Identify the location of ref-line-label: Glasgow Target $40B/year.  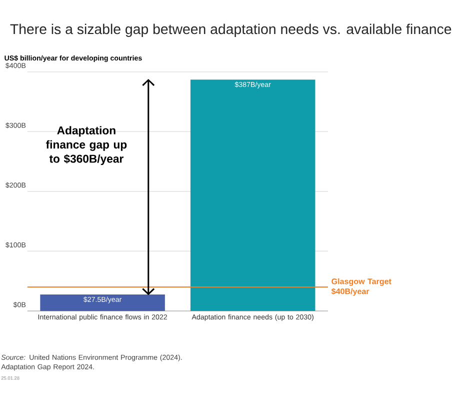
(361, 287).